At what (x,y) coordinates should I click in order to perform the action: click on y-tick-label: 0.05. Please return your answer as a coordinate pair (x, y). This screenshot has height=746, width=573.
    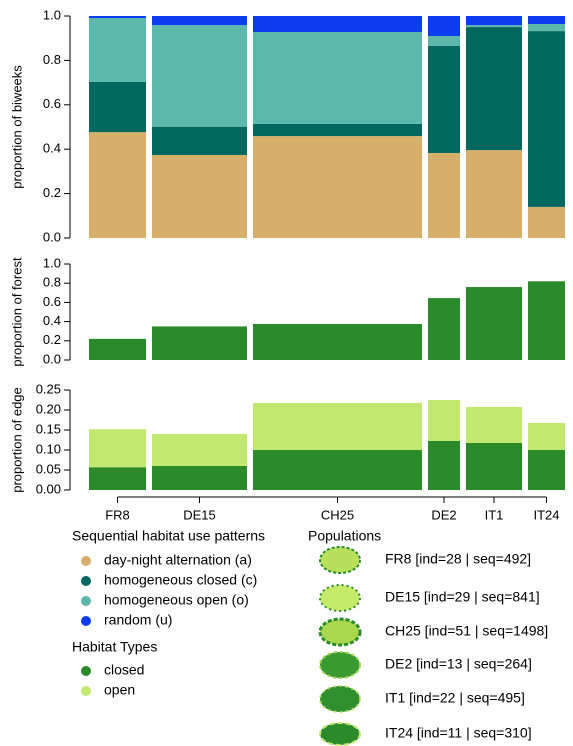
    Looking at the image, I should click on (48, 468).